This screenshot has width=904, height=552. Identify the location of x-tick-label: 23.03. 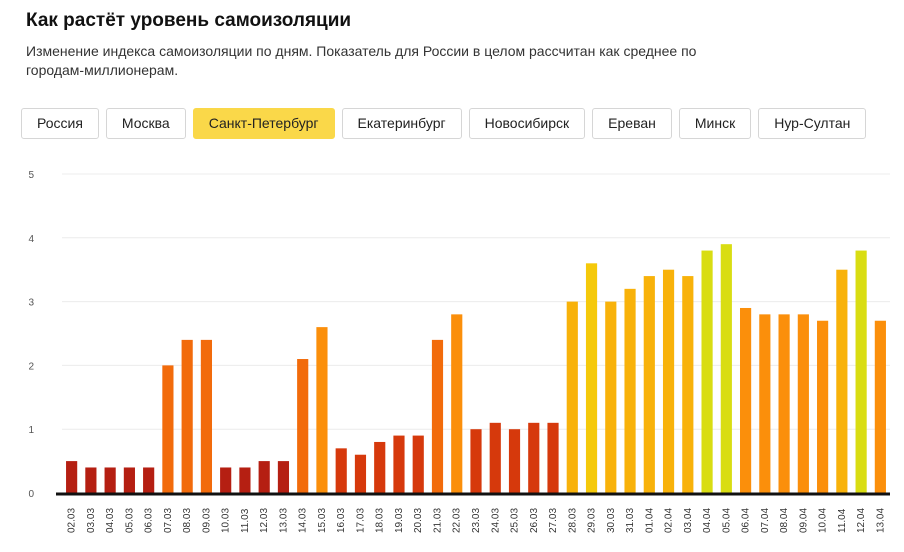
(476, 520).